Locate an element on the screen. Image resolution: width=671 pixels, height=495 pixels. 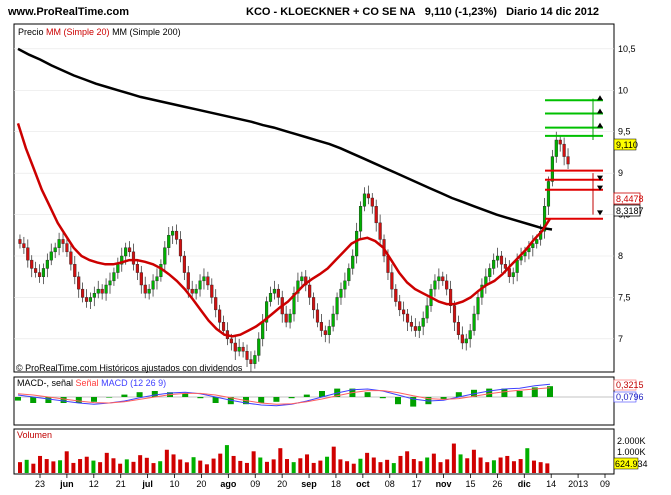
x-tick-label: oct is located at coordinates (363, 484).